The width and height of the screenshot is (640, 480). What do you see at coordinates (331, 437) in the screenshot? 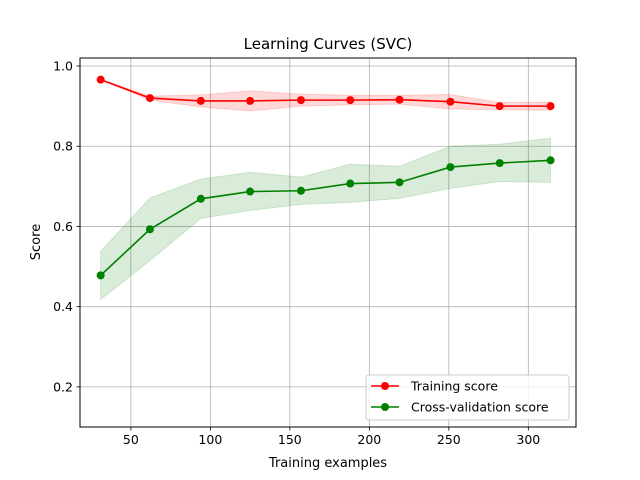
I see `x-axis-ticks: 50 100 150 200 250 300` at bounding box center [331, 437].